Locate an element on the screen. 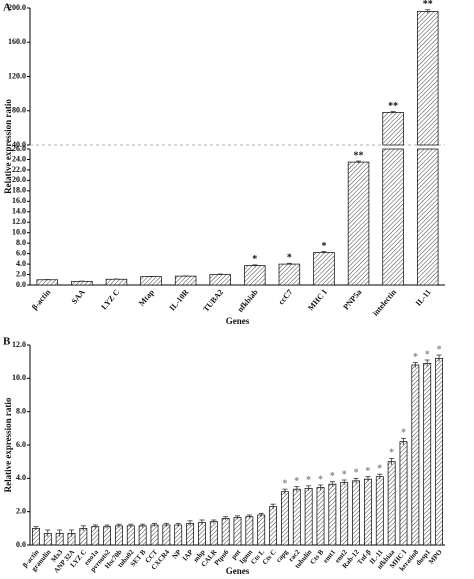 The image size is (474, 579). y-tick-label: 200.0 is located at coordinates (17, 7).